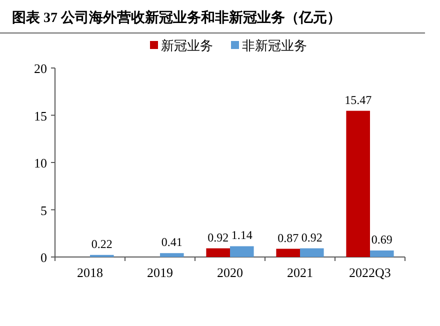 This screenshot has width=440, height=326. What do you see at coordinates (160, 272) in the screenshot?
I see `x-tick-label: 2019` at bounding box center [160, 272].